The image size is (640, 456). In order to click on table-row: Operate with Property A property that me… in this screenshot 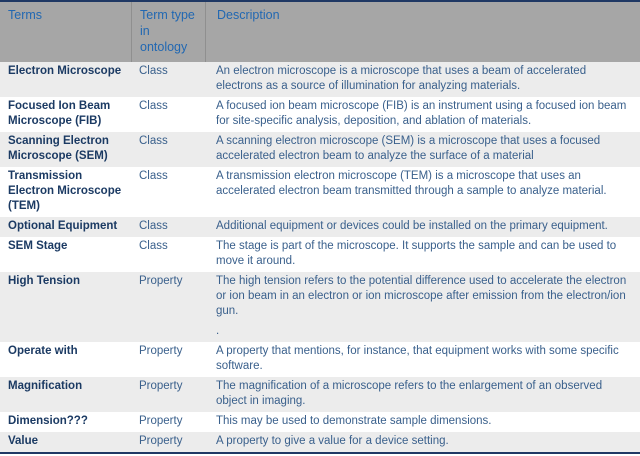, I will do `click(320, 359)`.